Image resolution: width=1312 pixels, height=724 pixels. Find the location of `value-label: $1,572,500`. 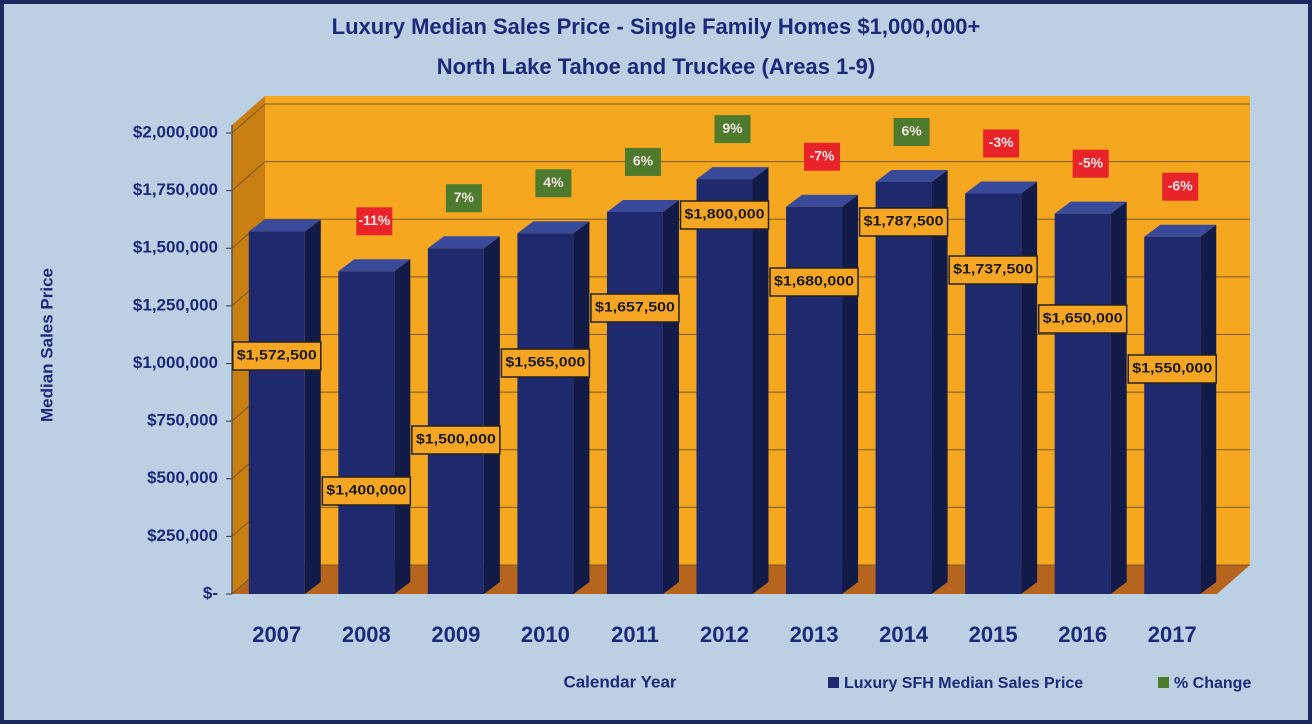

value-label: $1,572,500 is located at coordinates (277, 355).